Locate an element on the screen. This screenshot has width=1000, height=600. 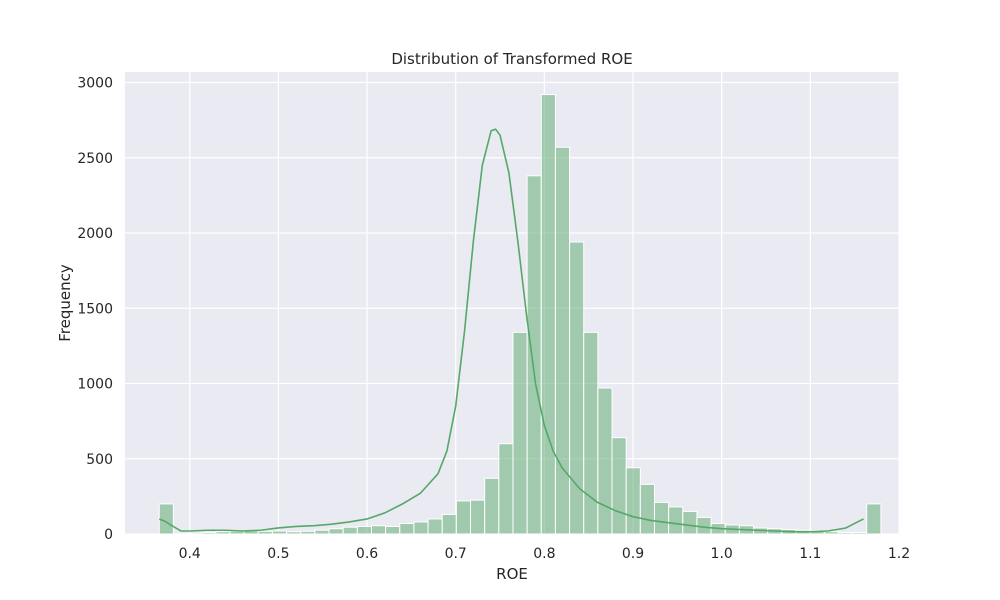
y-tick-label: 2000 is located at coordinates (95, 234).